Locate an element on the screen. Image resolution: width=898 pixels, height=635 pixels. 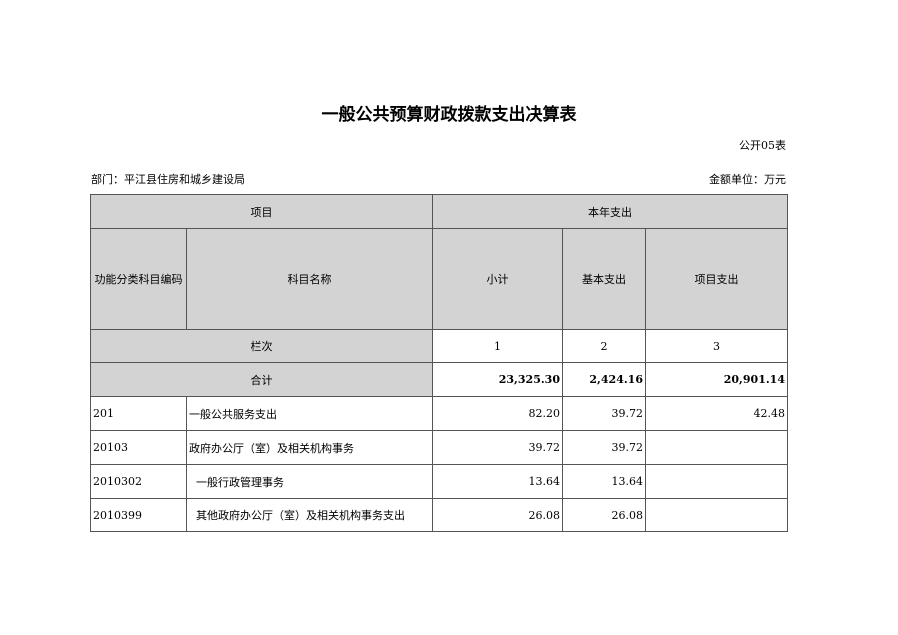
header-project: 项目 is located at coordinates (261, 211).